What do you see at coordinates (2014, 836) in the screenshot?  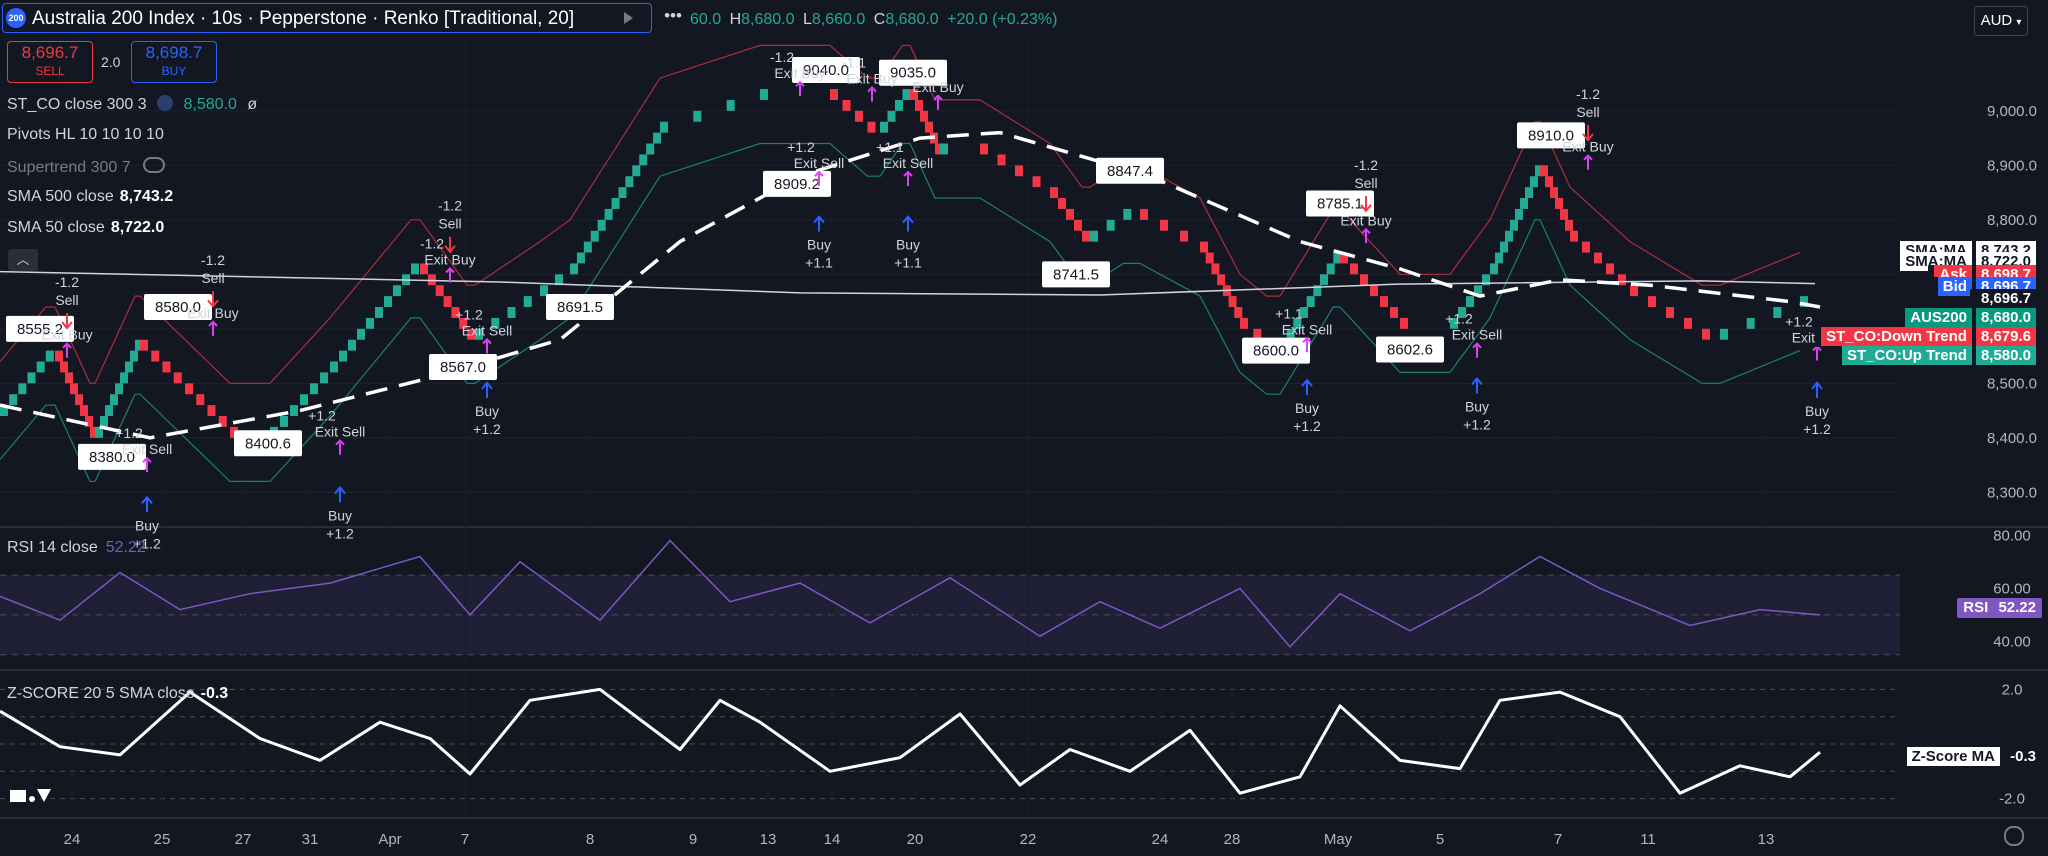 I see `settings-gear-icon` at bounding box center [2014, 836].